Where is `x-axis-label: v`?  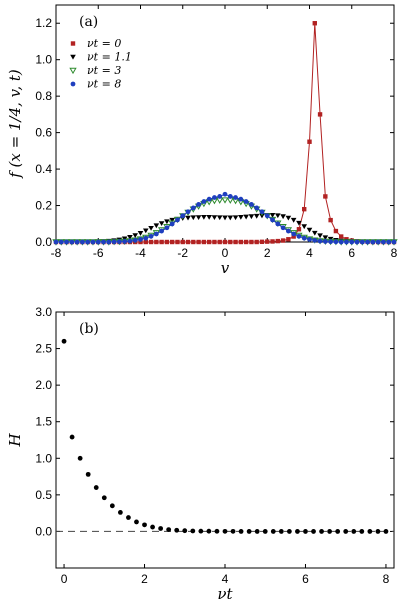 x-axis-label: v is located at coordinates (225, 268).